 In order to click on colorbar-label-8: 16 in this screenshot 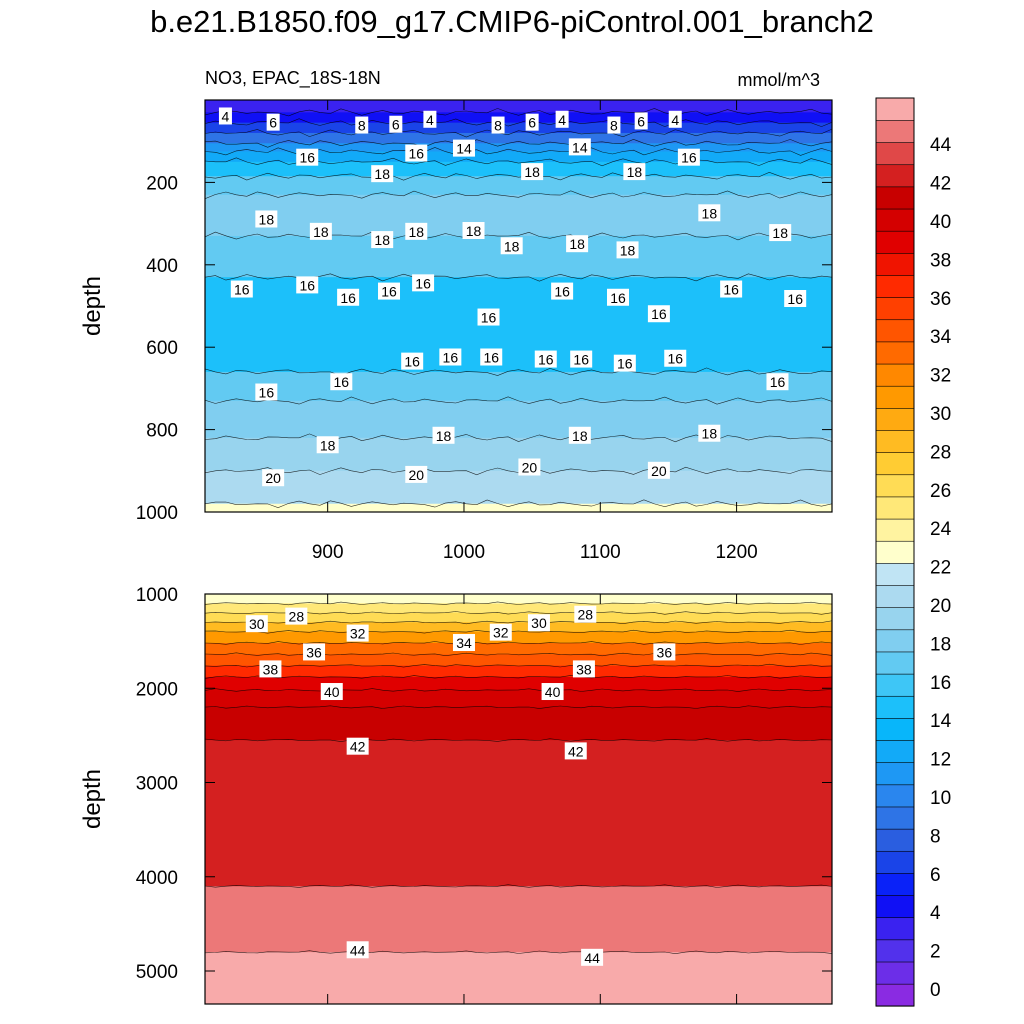, I will do `click(940, 683)`.